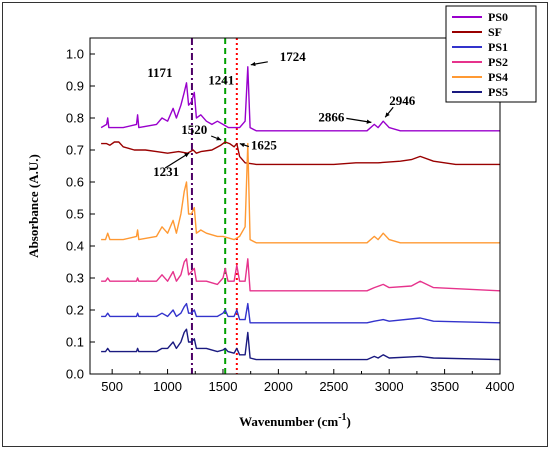 Image resolution: width=550 pixels, height=449 pixels. What do you see at coordinates (75, 54) in the screenshot?
I see `y-tick-label: 1.0` at bounding box center [75, 54].